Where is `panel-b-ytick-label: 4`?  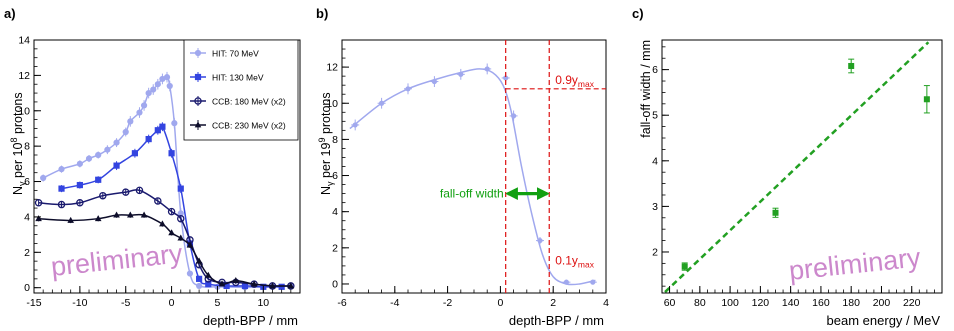
panel-b-ytick-label: 4 is located at coordinates (335, 212).